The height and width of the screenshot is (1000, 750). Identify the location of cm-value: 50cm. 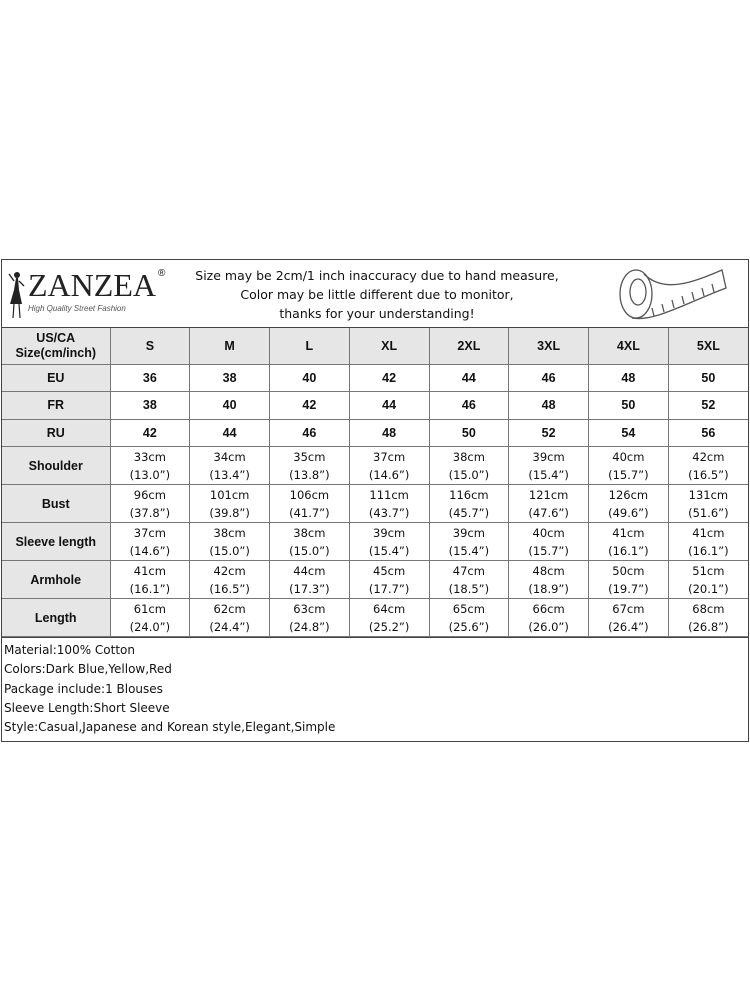
(628, 570).